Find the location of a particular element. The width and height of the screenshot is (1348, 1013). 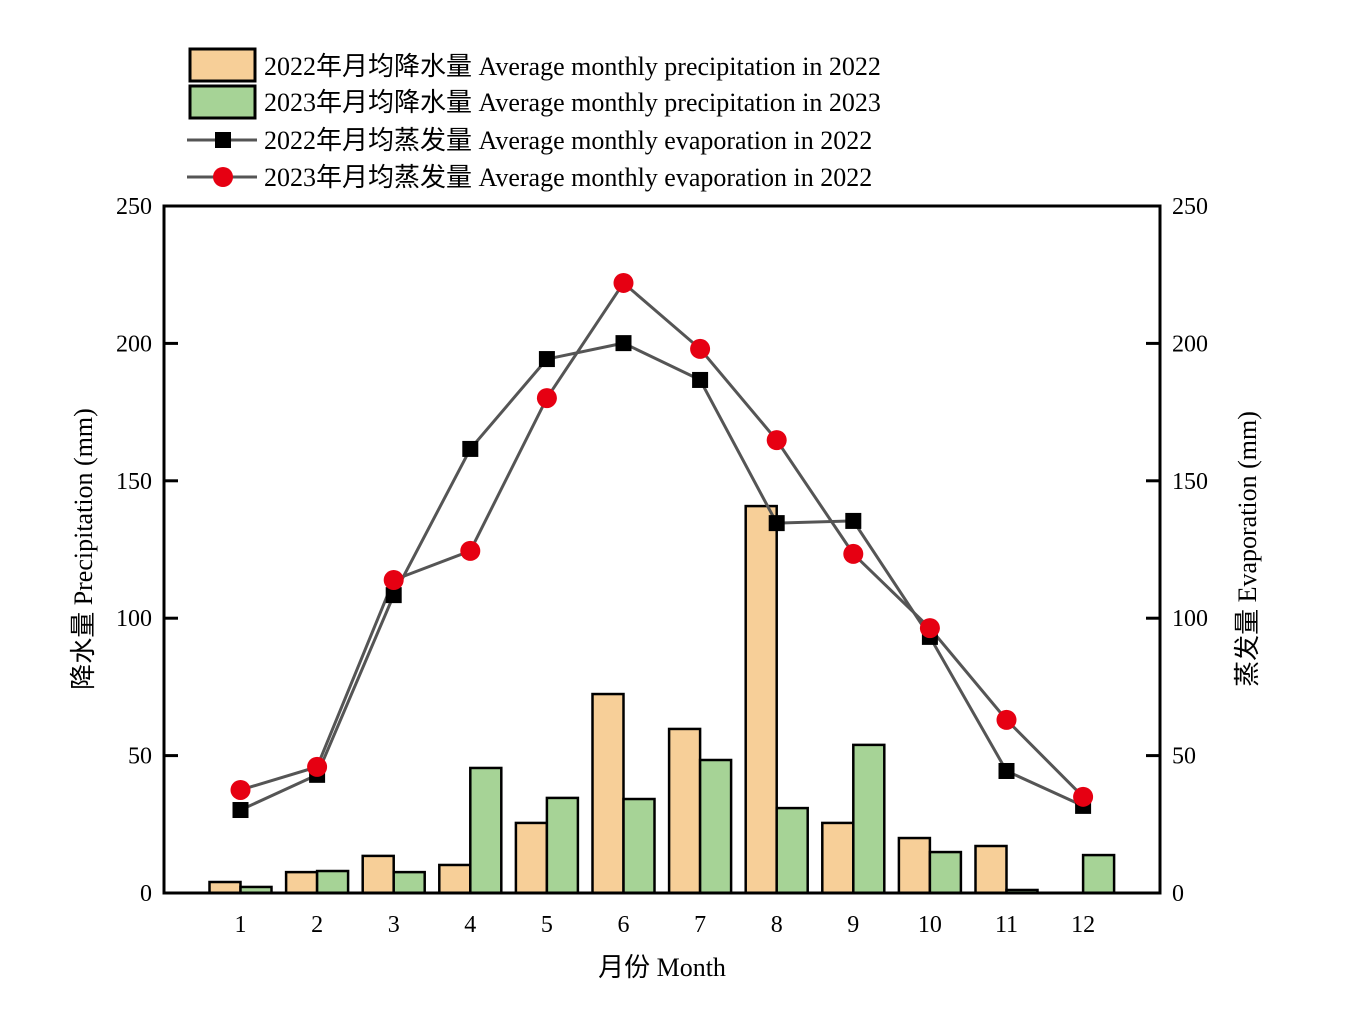

right-tick-label-250: 250 is located at coordinates (1190, 207).